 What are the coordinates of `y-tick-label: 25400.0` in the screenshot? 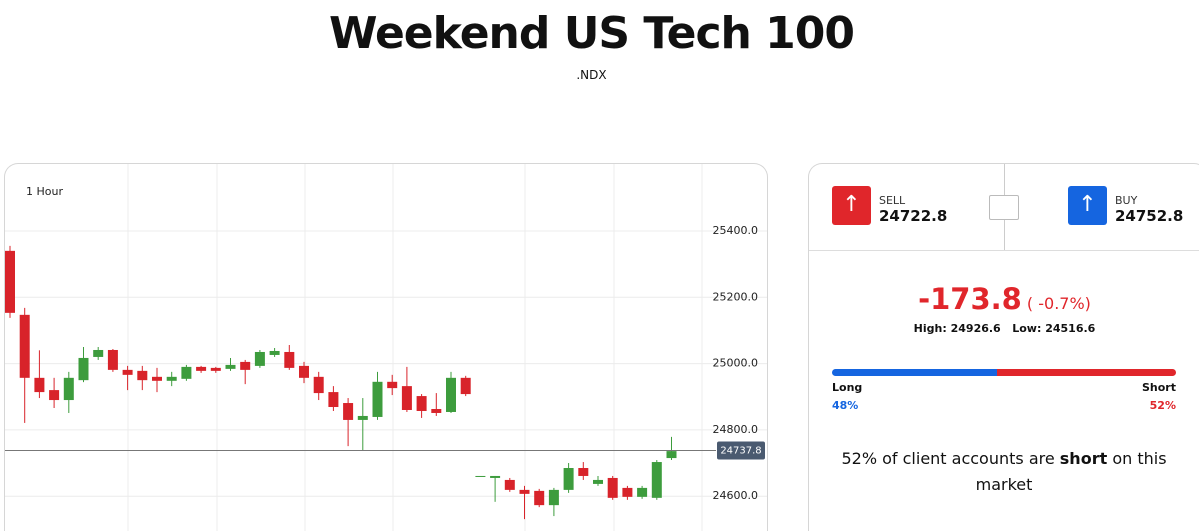 It's located at (736, 230).